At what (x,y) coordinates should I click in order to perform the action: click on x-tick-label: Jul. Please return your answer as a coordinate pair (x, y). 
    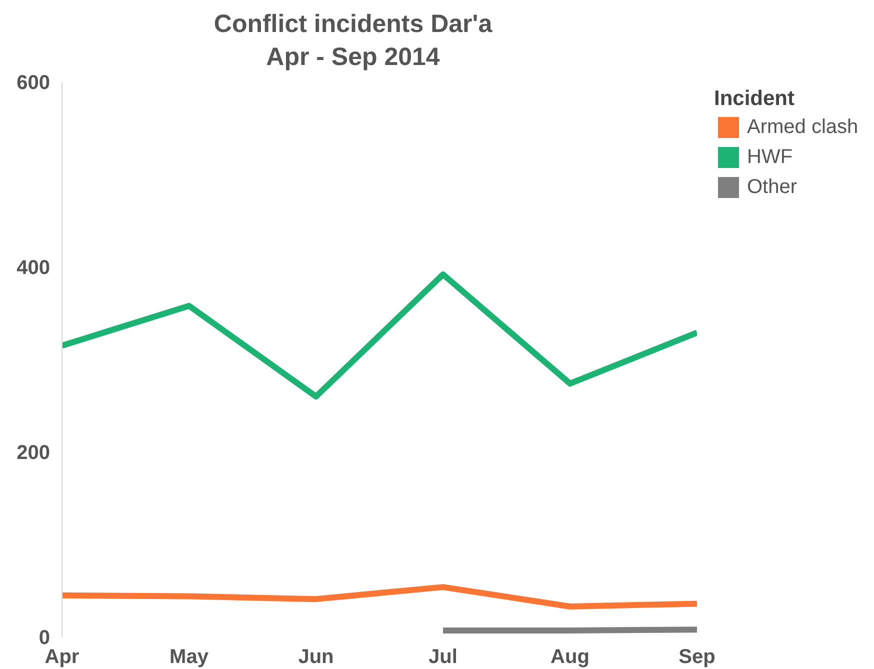
    Looking at the image, I should click on (443, 657).